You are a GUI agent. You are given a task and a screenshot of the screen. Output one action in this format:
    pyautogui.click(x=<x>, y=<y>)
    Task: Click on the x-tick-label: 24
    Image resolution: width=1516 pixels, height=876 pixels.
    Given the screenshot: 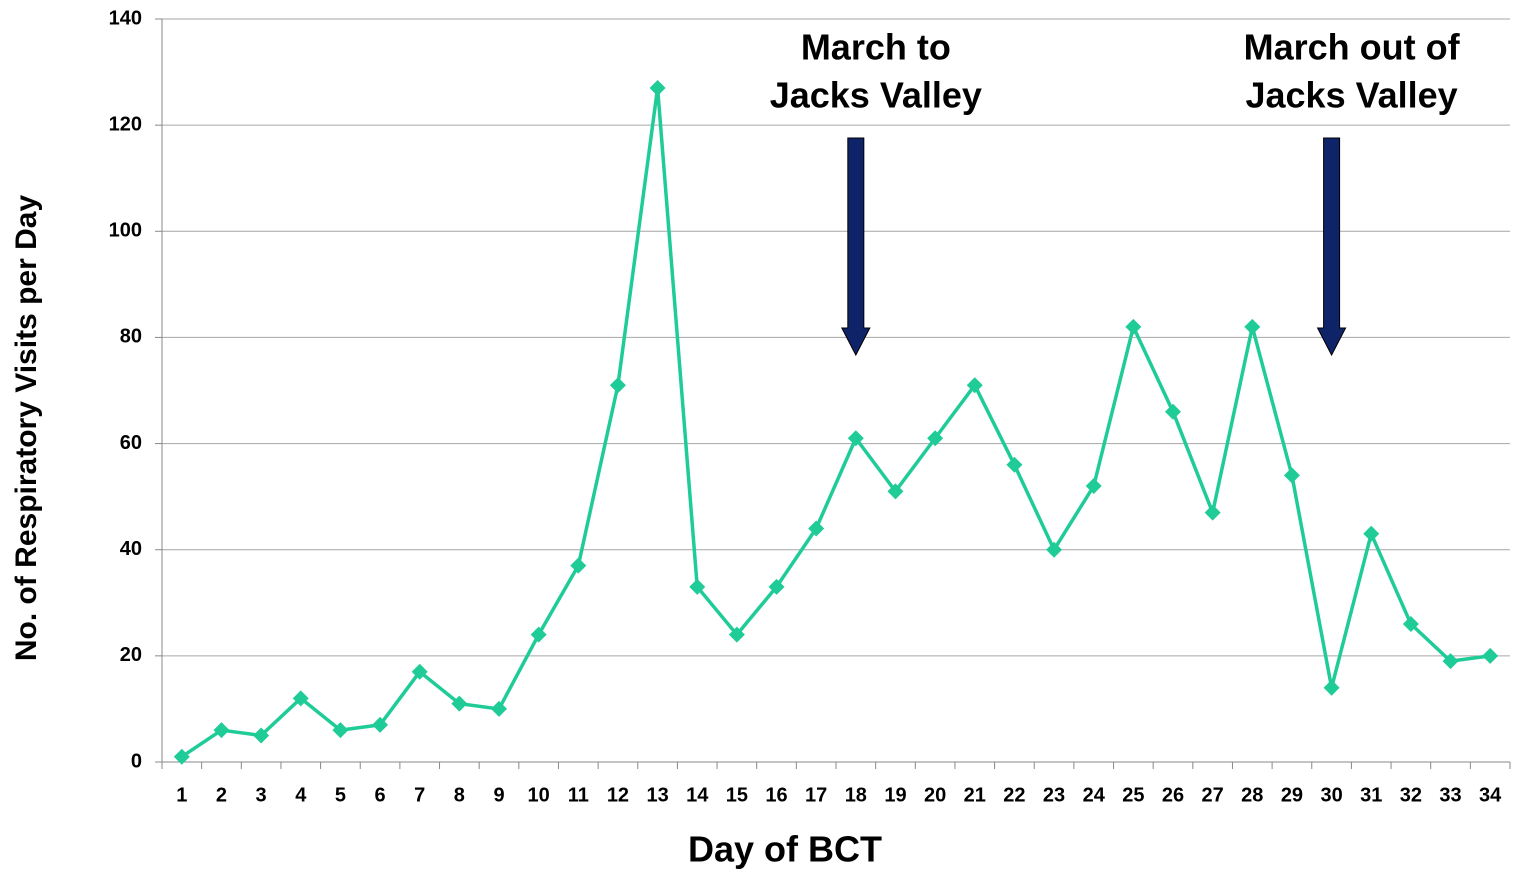 What is the action you would take?
    pyautogui.click(x=1094, y=795)
    